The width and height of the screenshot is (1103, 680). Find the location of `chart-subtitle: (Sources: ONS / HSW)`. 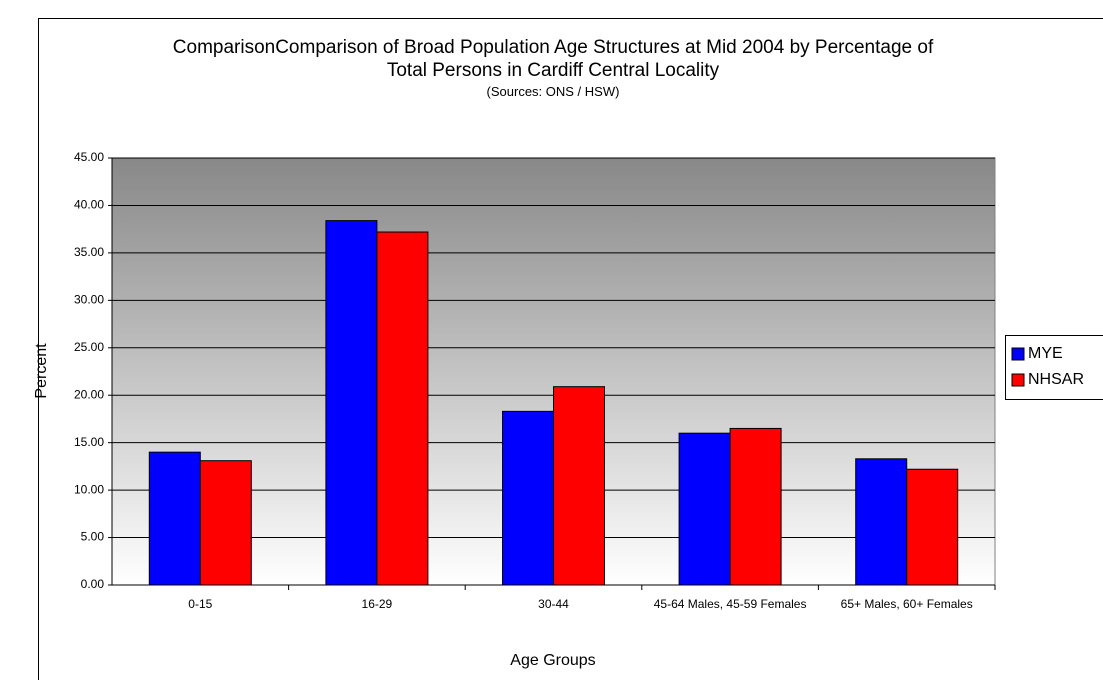

chart-subtitle: (Sources: ONS / HSW) is located at coordinates (553, 91).